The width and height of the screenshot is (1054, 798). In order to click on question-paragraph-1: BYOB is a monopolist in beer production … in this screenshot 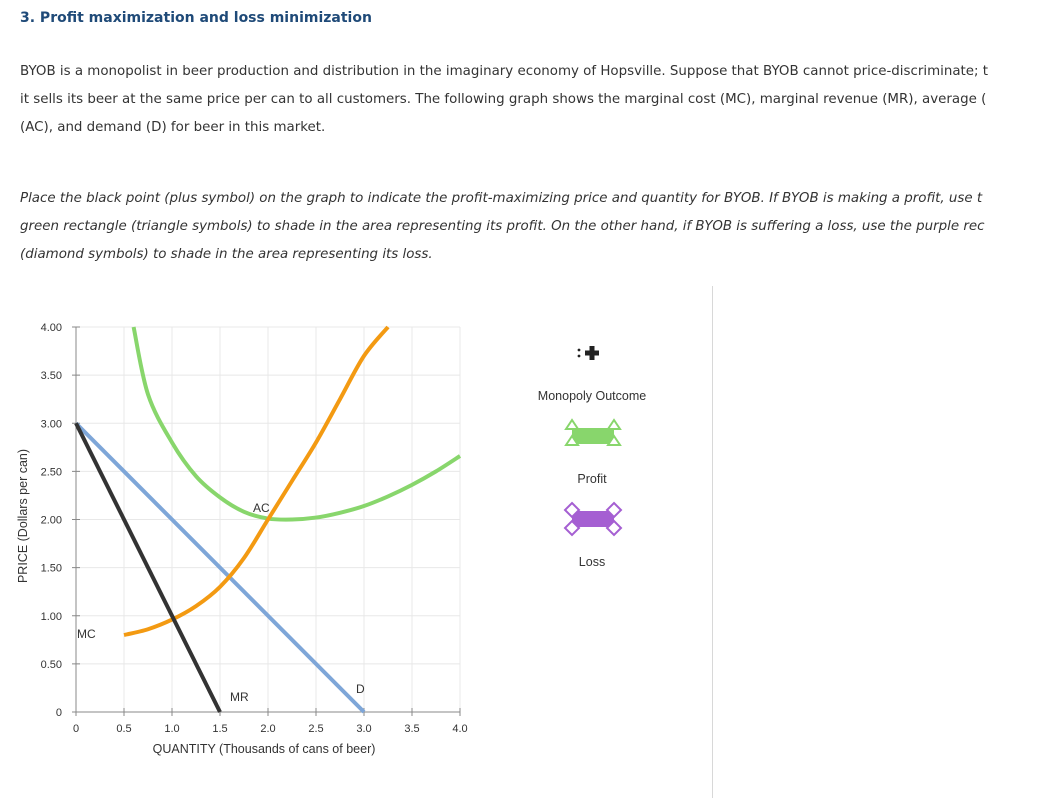, I will do `click(504, 100)`.